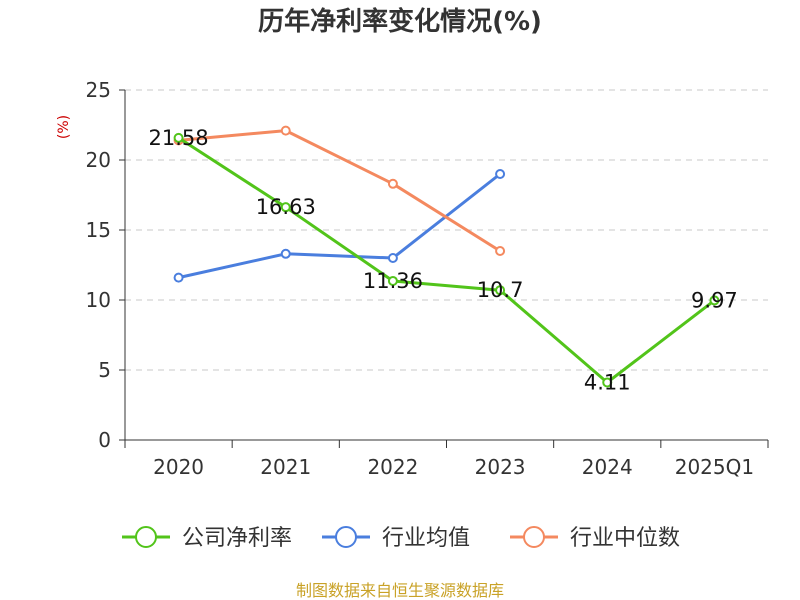 This screenshot has height=600, width=800. I want to click on data-label: 10.7, so click(500, 290).